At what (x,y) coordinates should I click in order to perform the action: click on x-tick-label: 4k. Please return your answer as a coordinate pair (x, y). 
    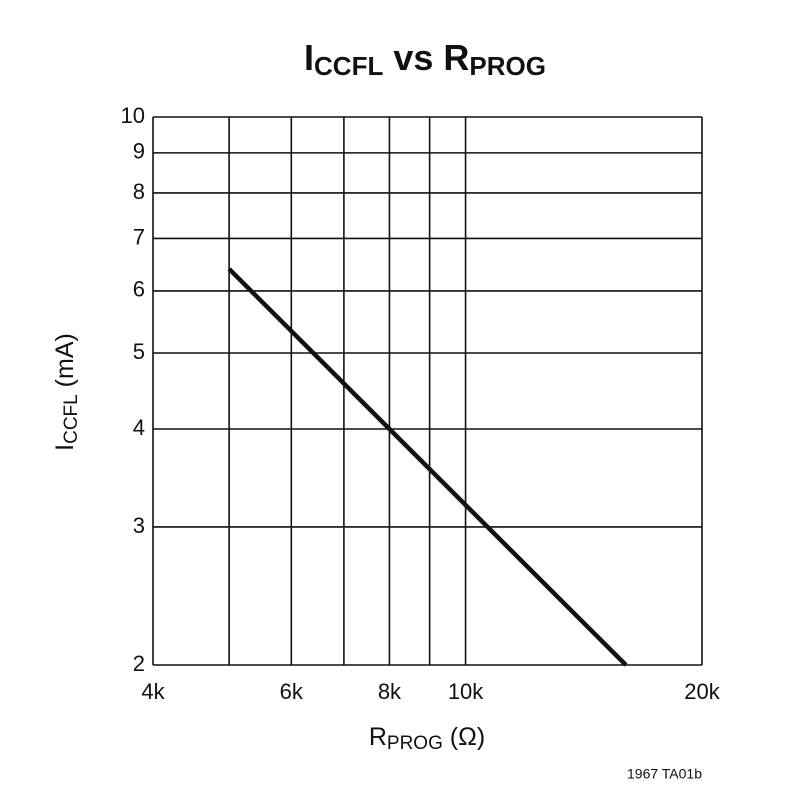
    Looking at the image, I should click on (153, 691).